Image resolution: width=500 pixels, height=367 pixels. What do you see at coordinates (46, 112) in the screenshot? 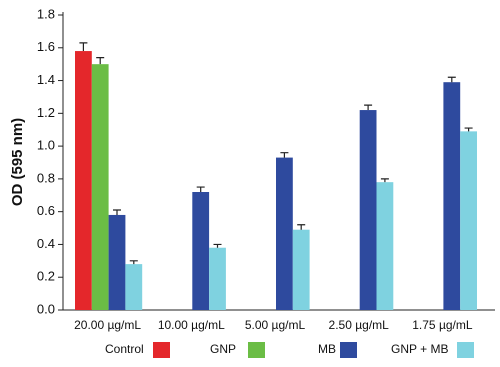
I see `y-tick-label: 1.2` at bounding box center [46, 112].